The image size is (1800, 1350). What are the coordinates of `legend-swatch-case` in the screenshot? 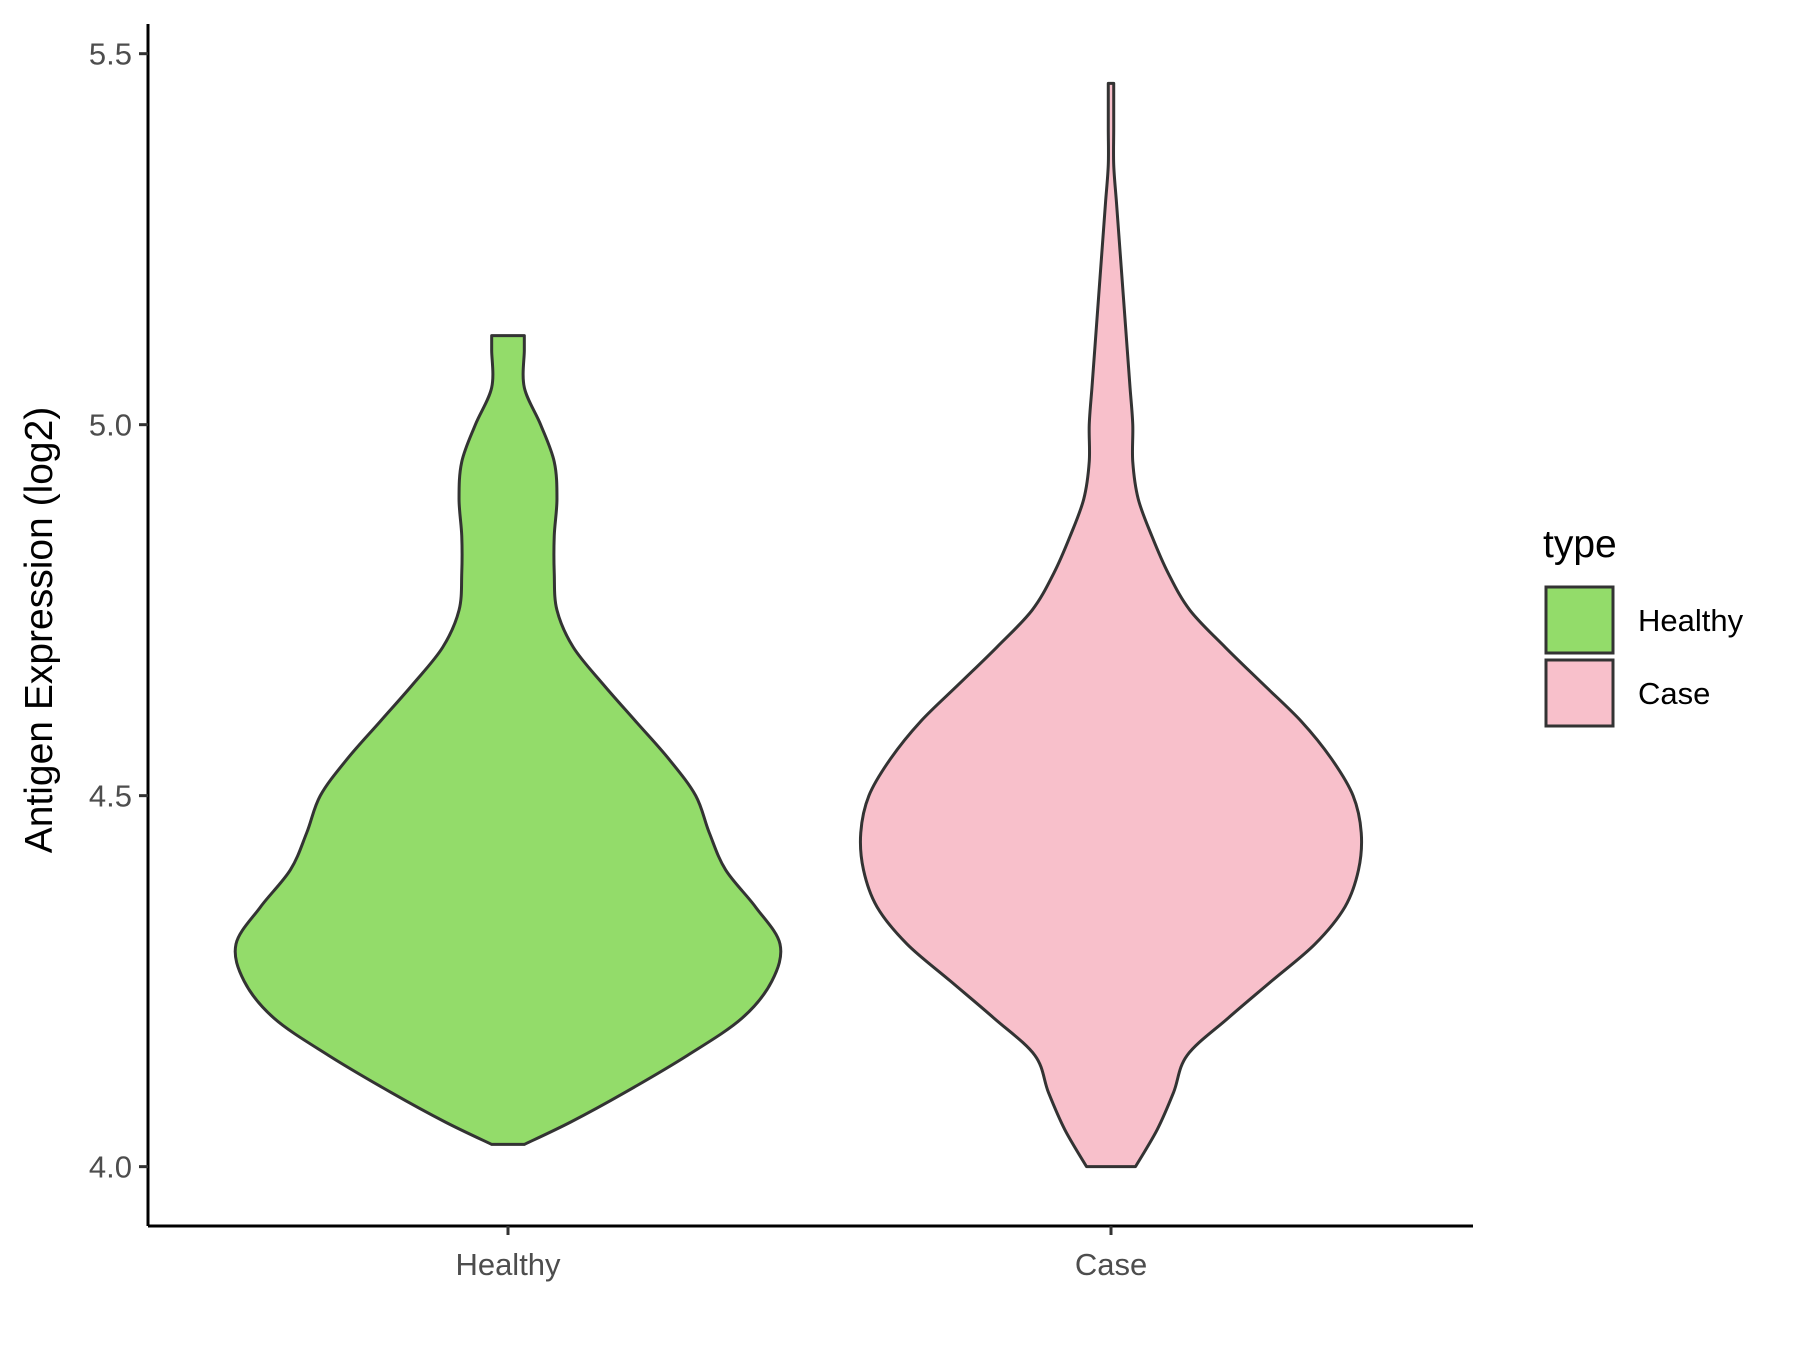 It's located at (1579, 693).